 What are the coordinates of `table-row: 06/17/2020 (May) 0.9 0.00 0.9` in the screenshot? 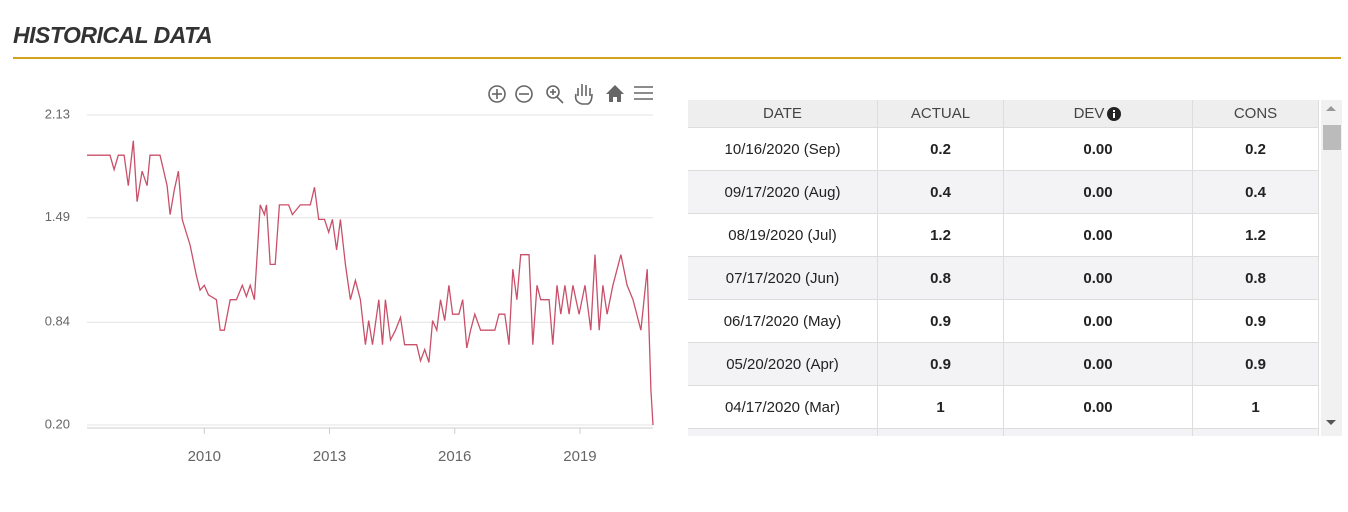 It's located at (1003, 321).